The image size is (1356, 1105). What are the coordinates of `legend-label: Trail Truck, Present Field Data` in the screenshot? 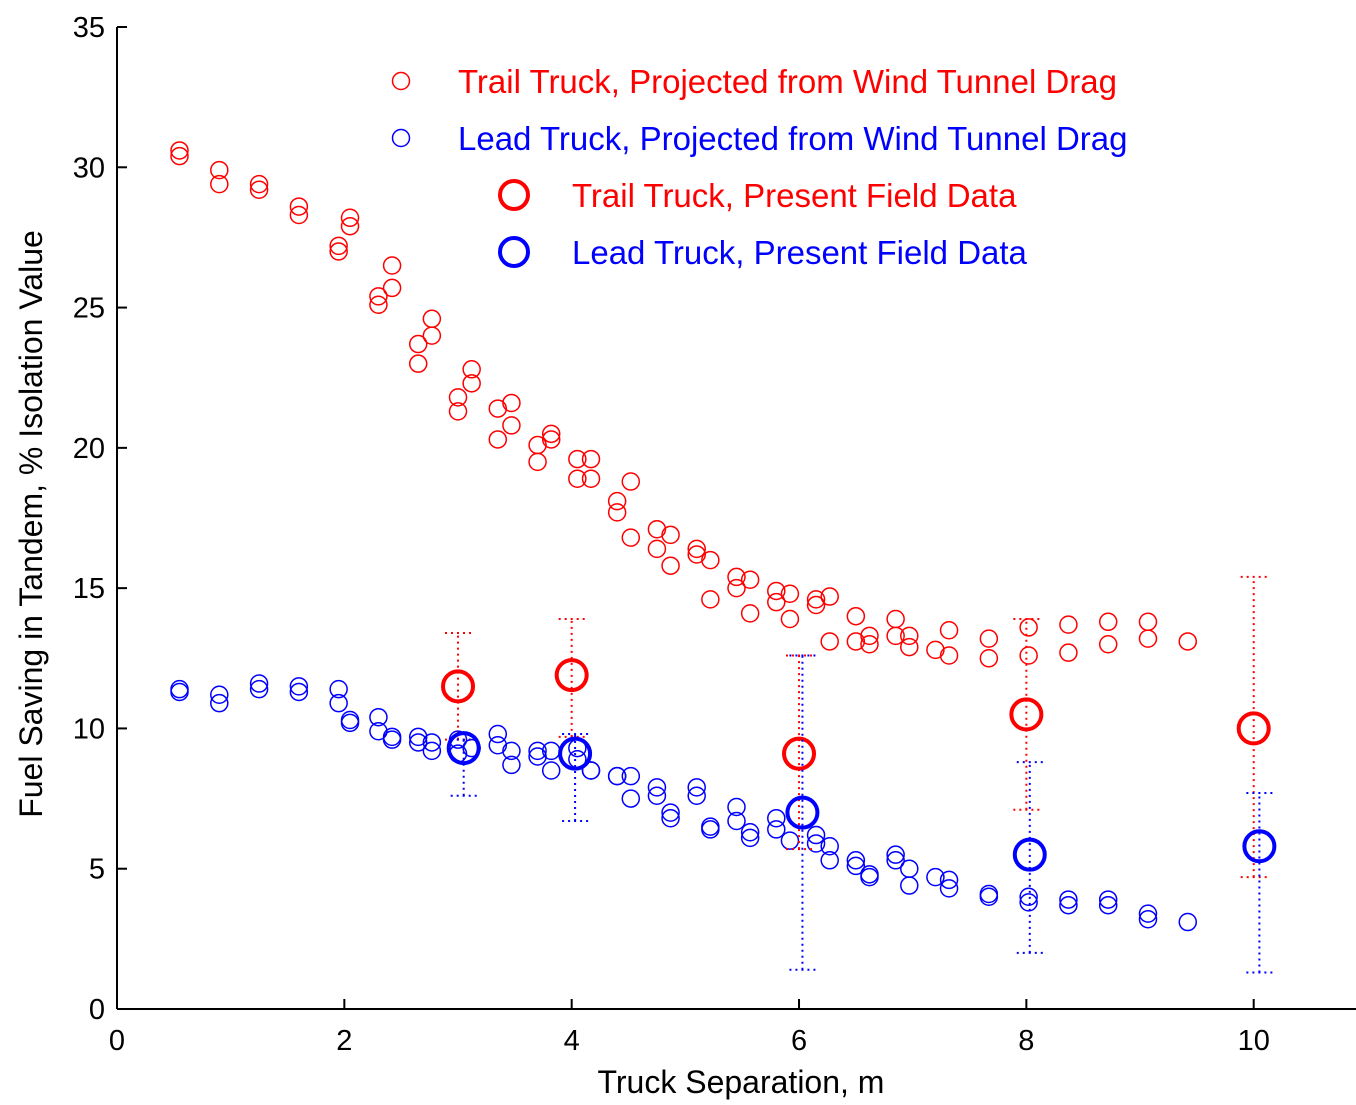 It's located at (794, 195).